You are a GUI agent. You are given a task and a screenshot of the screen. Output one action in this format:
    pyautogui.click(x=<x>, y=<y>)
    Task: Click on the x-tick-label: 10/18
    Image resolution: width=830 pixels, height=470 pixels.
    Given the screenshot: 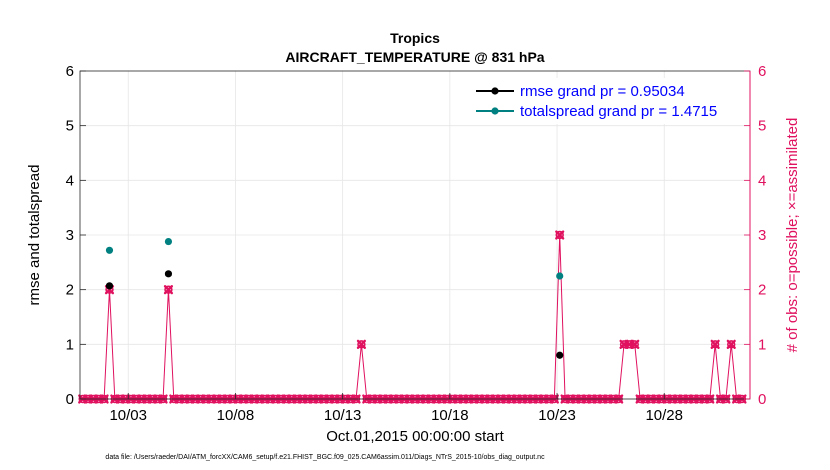 What is the action you would take?
    pyautogui.click(x=450, y=415)
    